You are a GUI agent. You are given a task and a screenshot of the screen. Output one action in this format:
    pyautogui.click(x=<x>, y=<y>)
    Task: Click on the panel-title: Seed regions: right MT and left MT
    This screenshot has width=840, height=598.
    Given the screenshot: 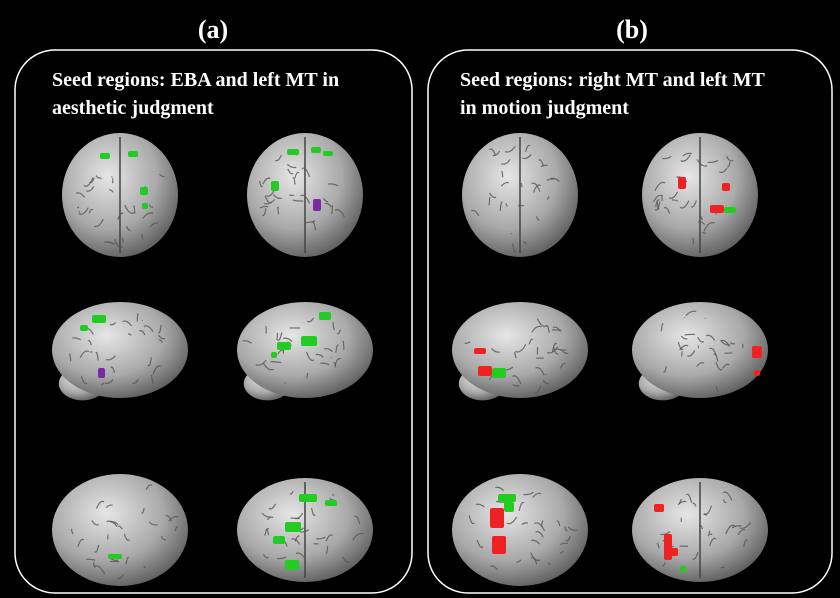 What is the action you would take?
    pyautogui.click(x=612, y=80)
    